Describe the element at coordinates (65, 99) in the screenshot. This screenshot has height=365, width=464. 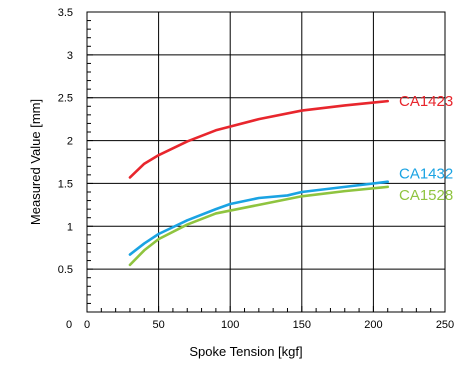
I see `y-tick-label: 2.5` at that location.